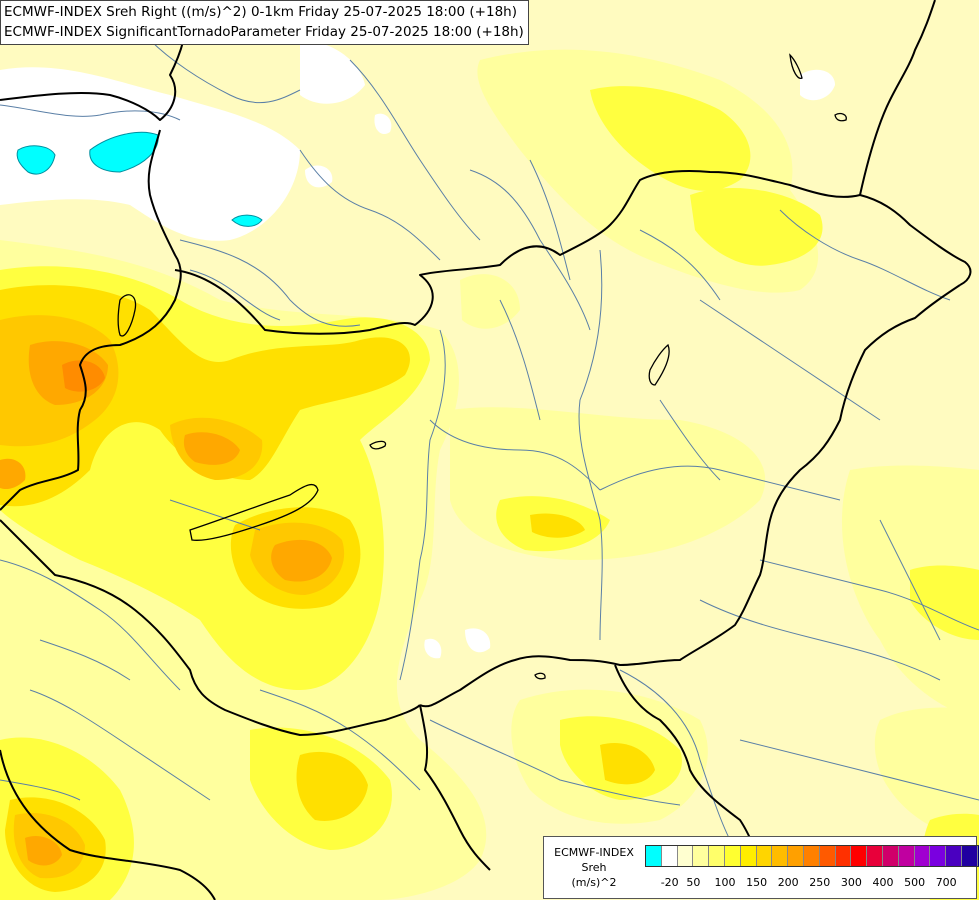  Describe the element at coordinates (669, 882) in the screenshot. I see `legend-tick-label: -20` at that location.